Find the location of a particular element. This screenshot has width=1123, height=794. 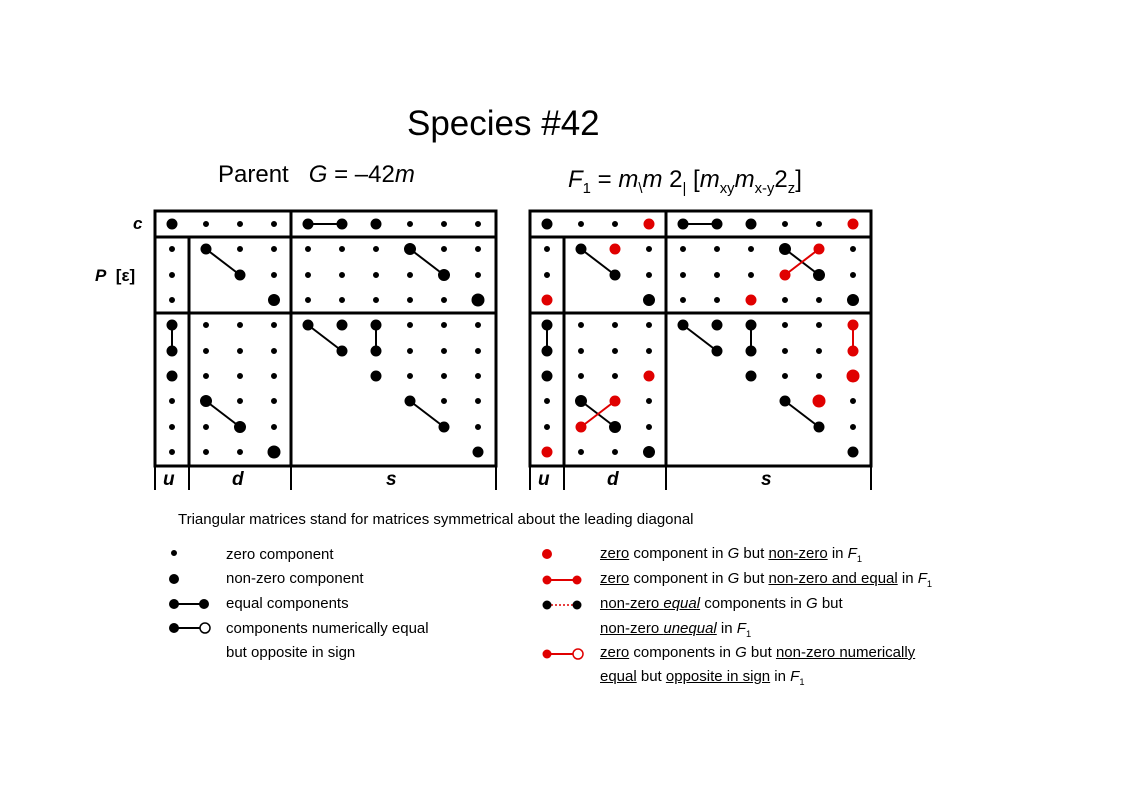

r2-g: G is located at coordinates (733, 578).